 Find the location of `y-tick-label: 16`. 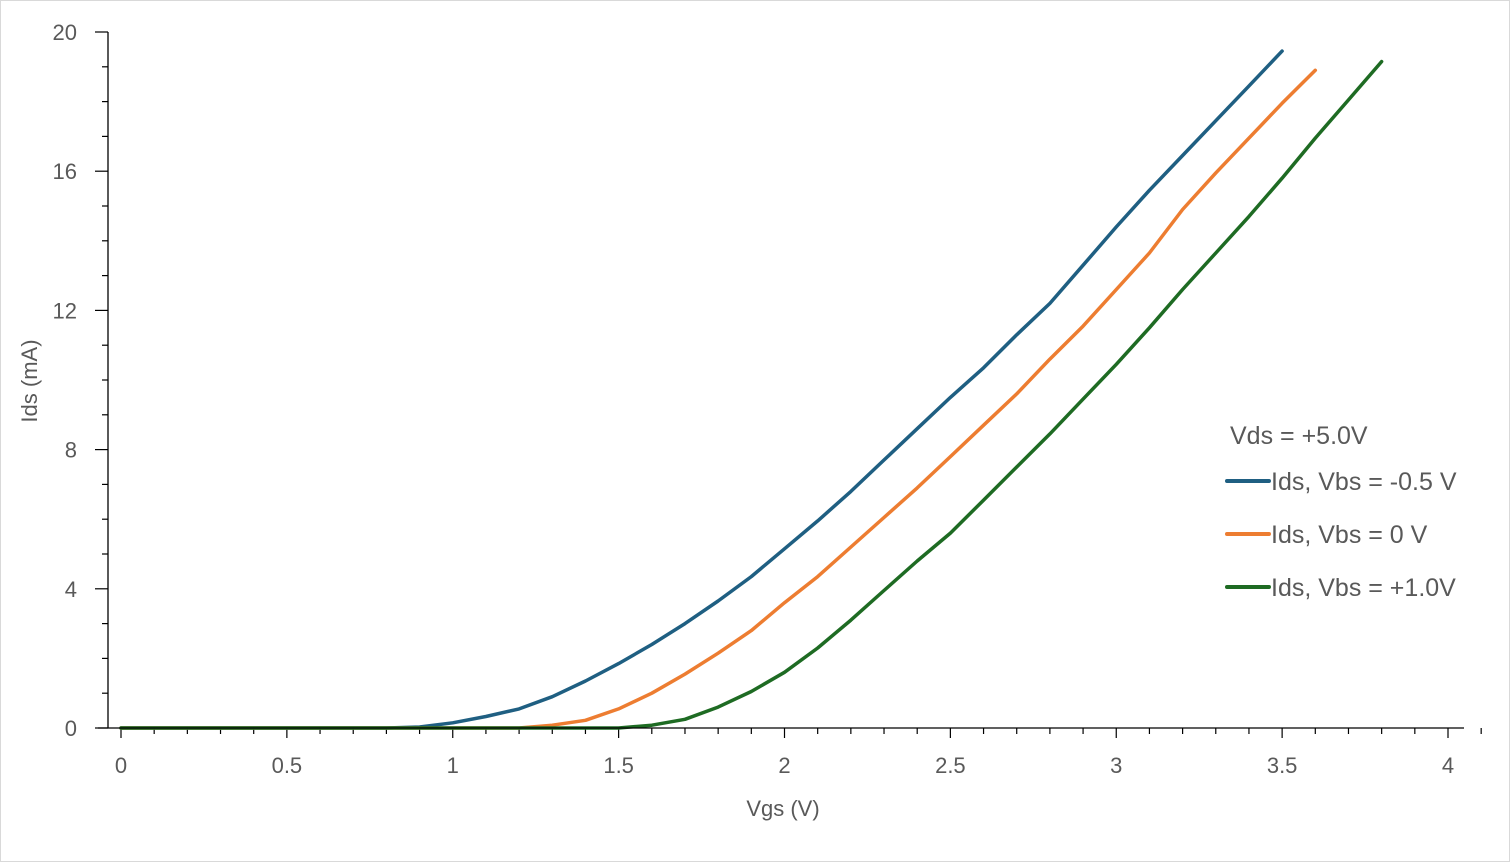

y-tick-label: 16 is located at coordinates (65, 171).